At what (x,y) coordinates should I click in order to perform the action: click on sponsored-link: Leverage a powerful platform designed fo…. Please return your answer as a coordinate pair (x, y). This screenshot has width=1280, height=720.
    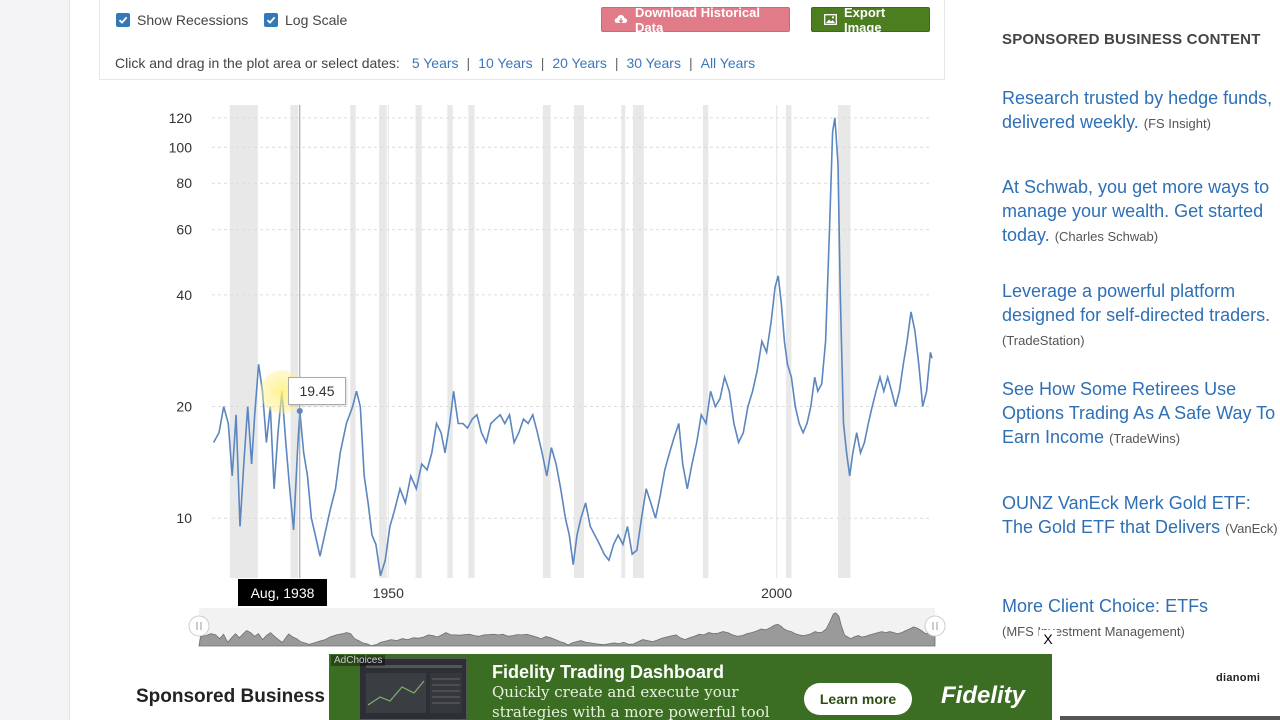
    Looking at the image, I should click on (1141, 316).